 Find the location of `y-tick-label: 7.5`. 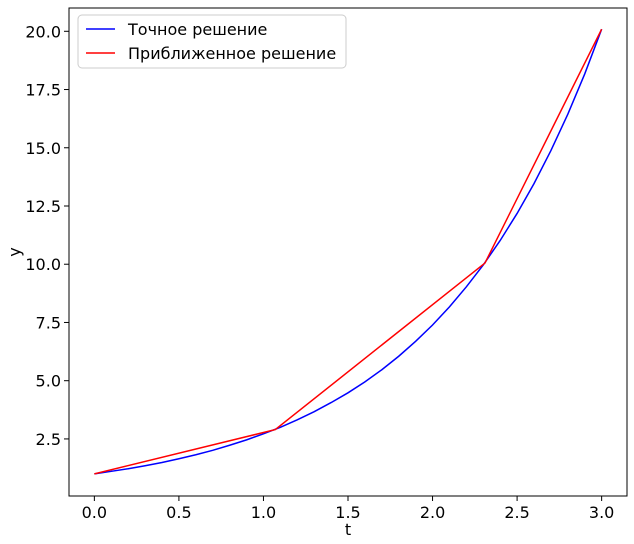

y-tick-label: 7.5 is located at coordinates (48, 322).